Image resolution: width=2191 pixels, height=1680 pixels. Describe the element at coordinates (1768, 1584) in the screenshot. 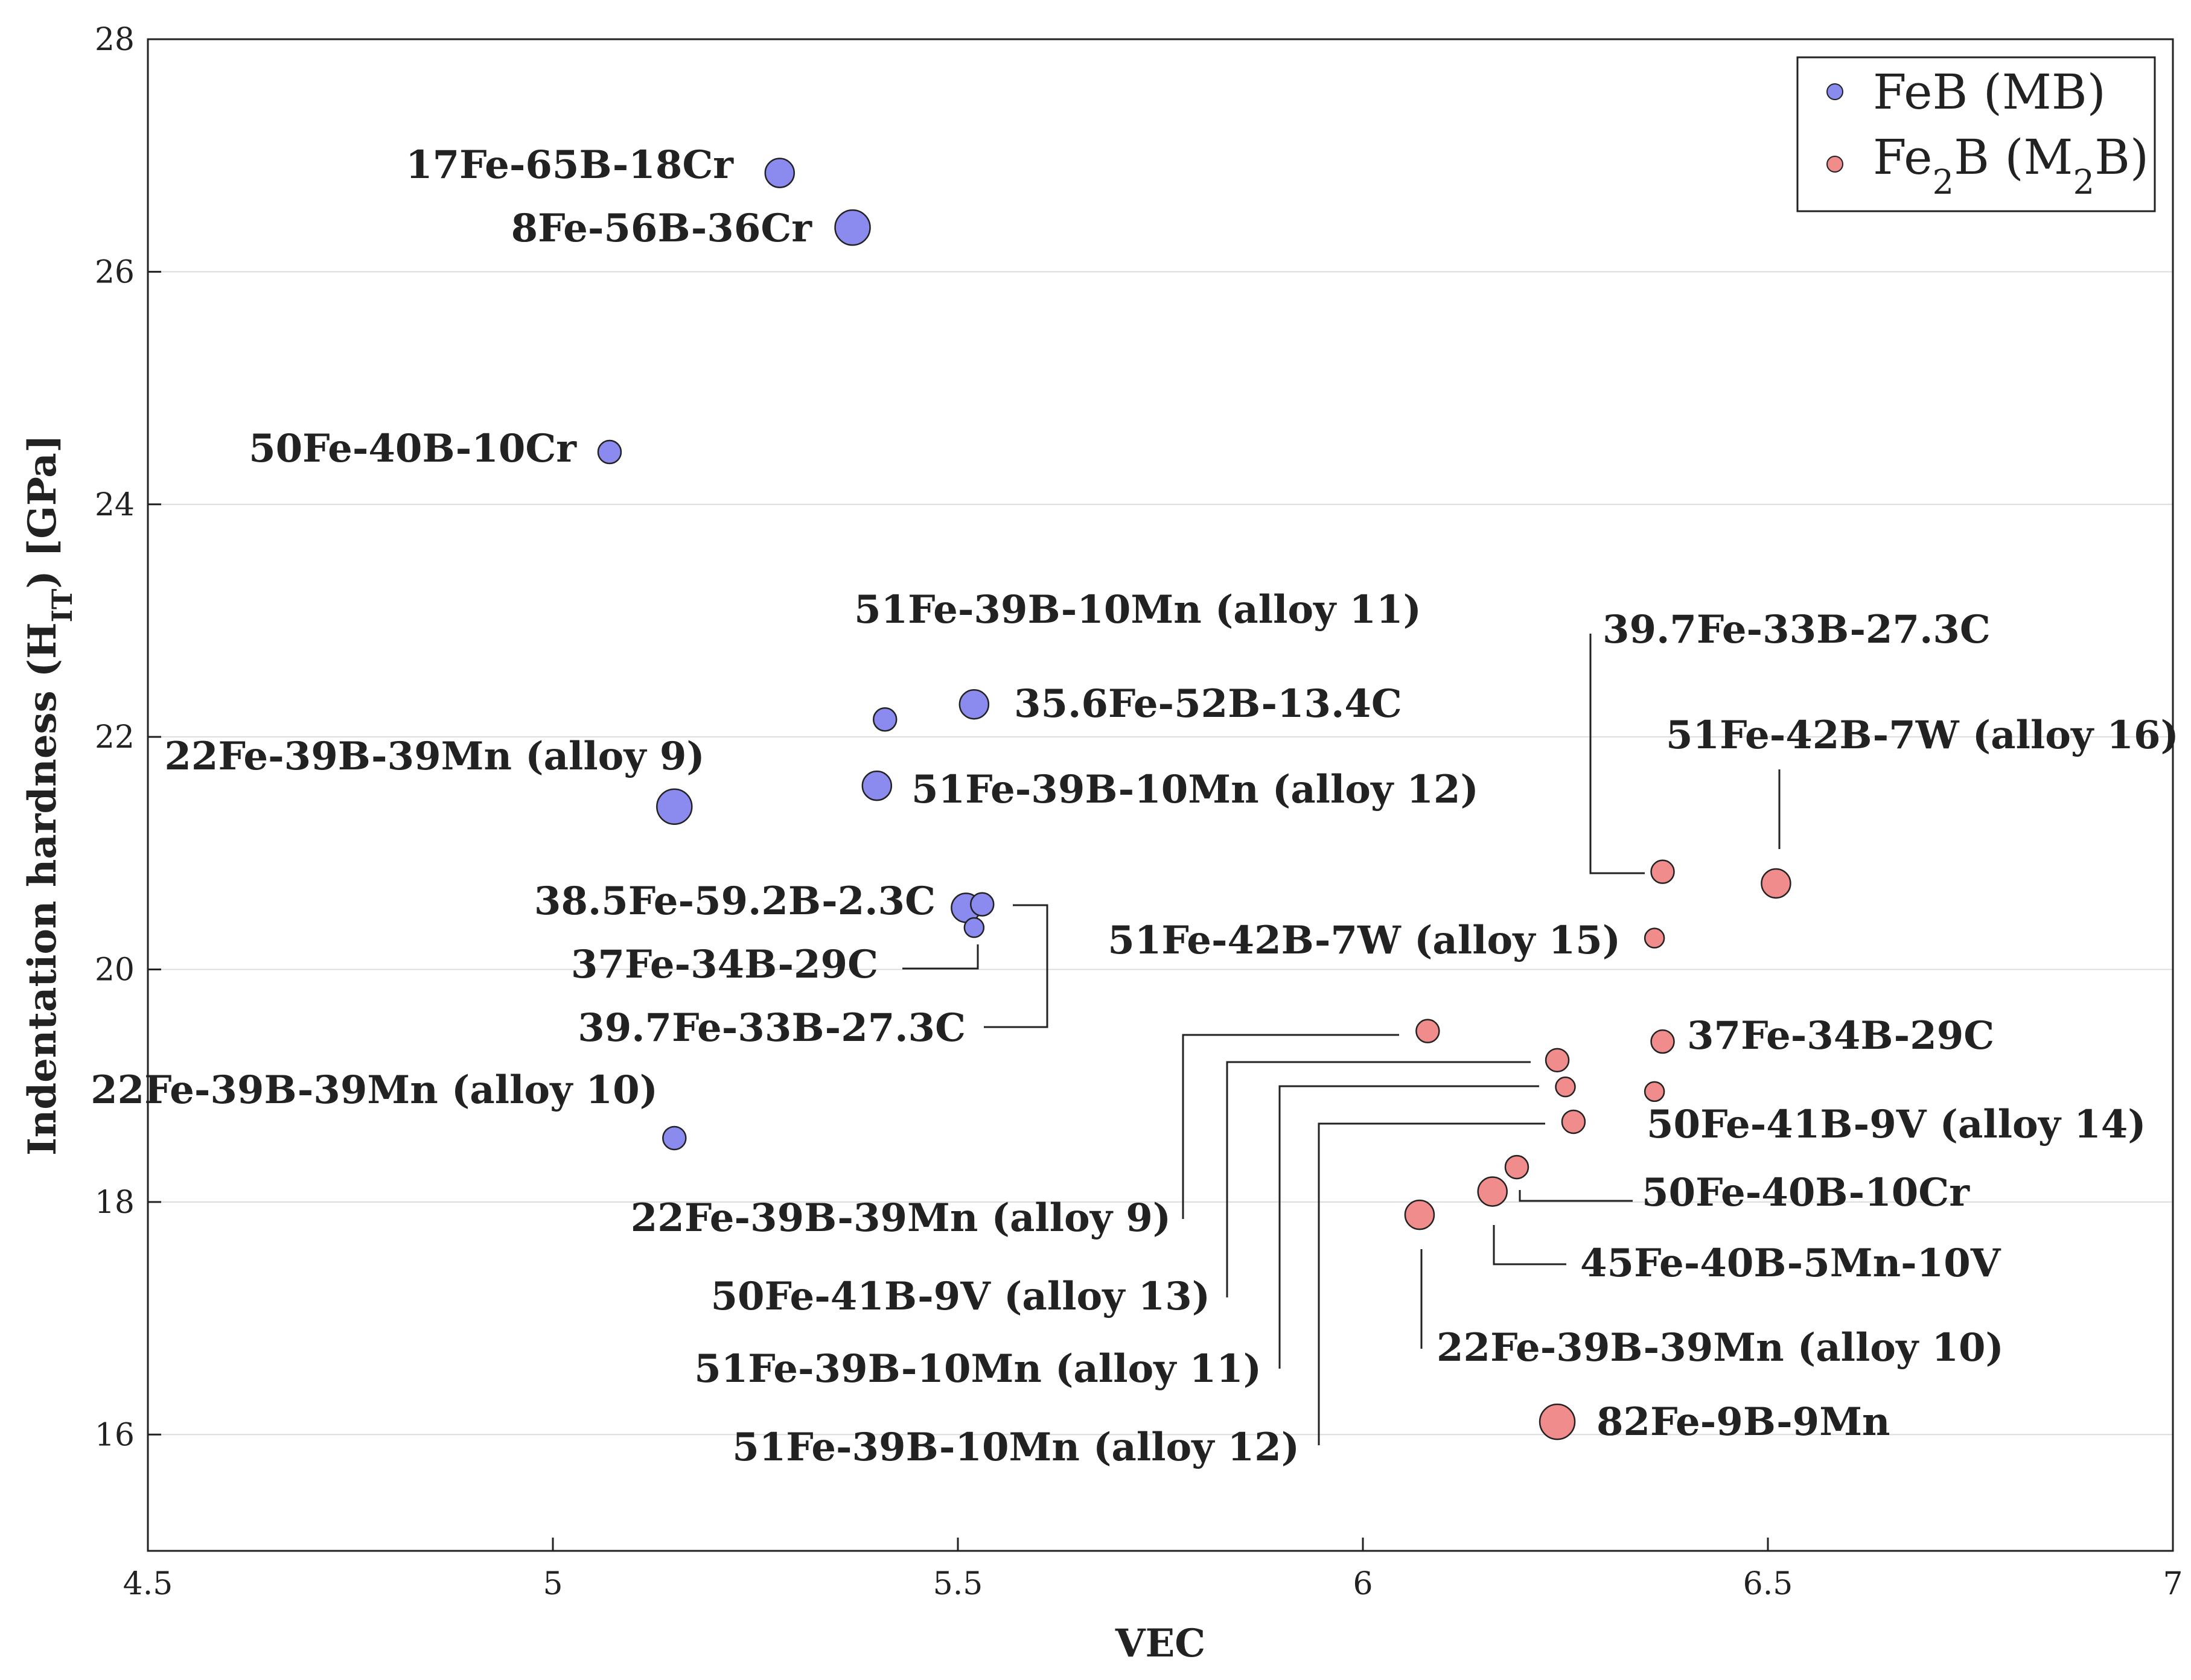

I see `x-tick-label: 6.5` at that location.